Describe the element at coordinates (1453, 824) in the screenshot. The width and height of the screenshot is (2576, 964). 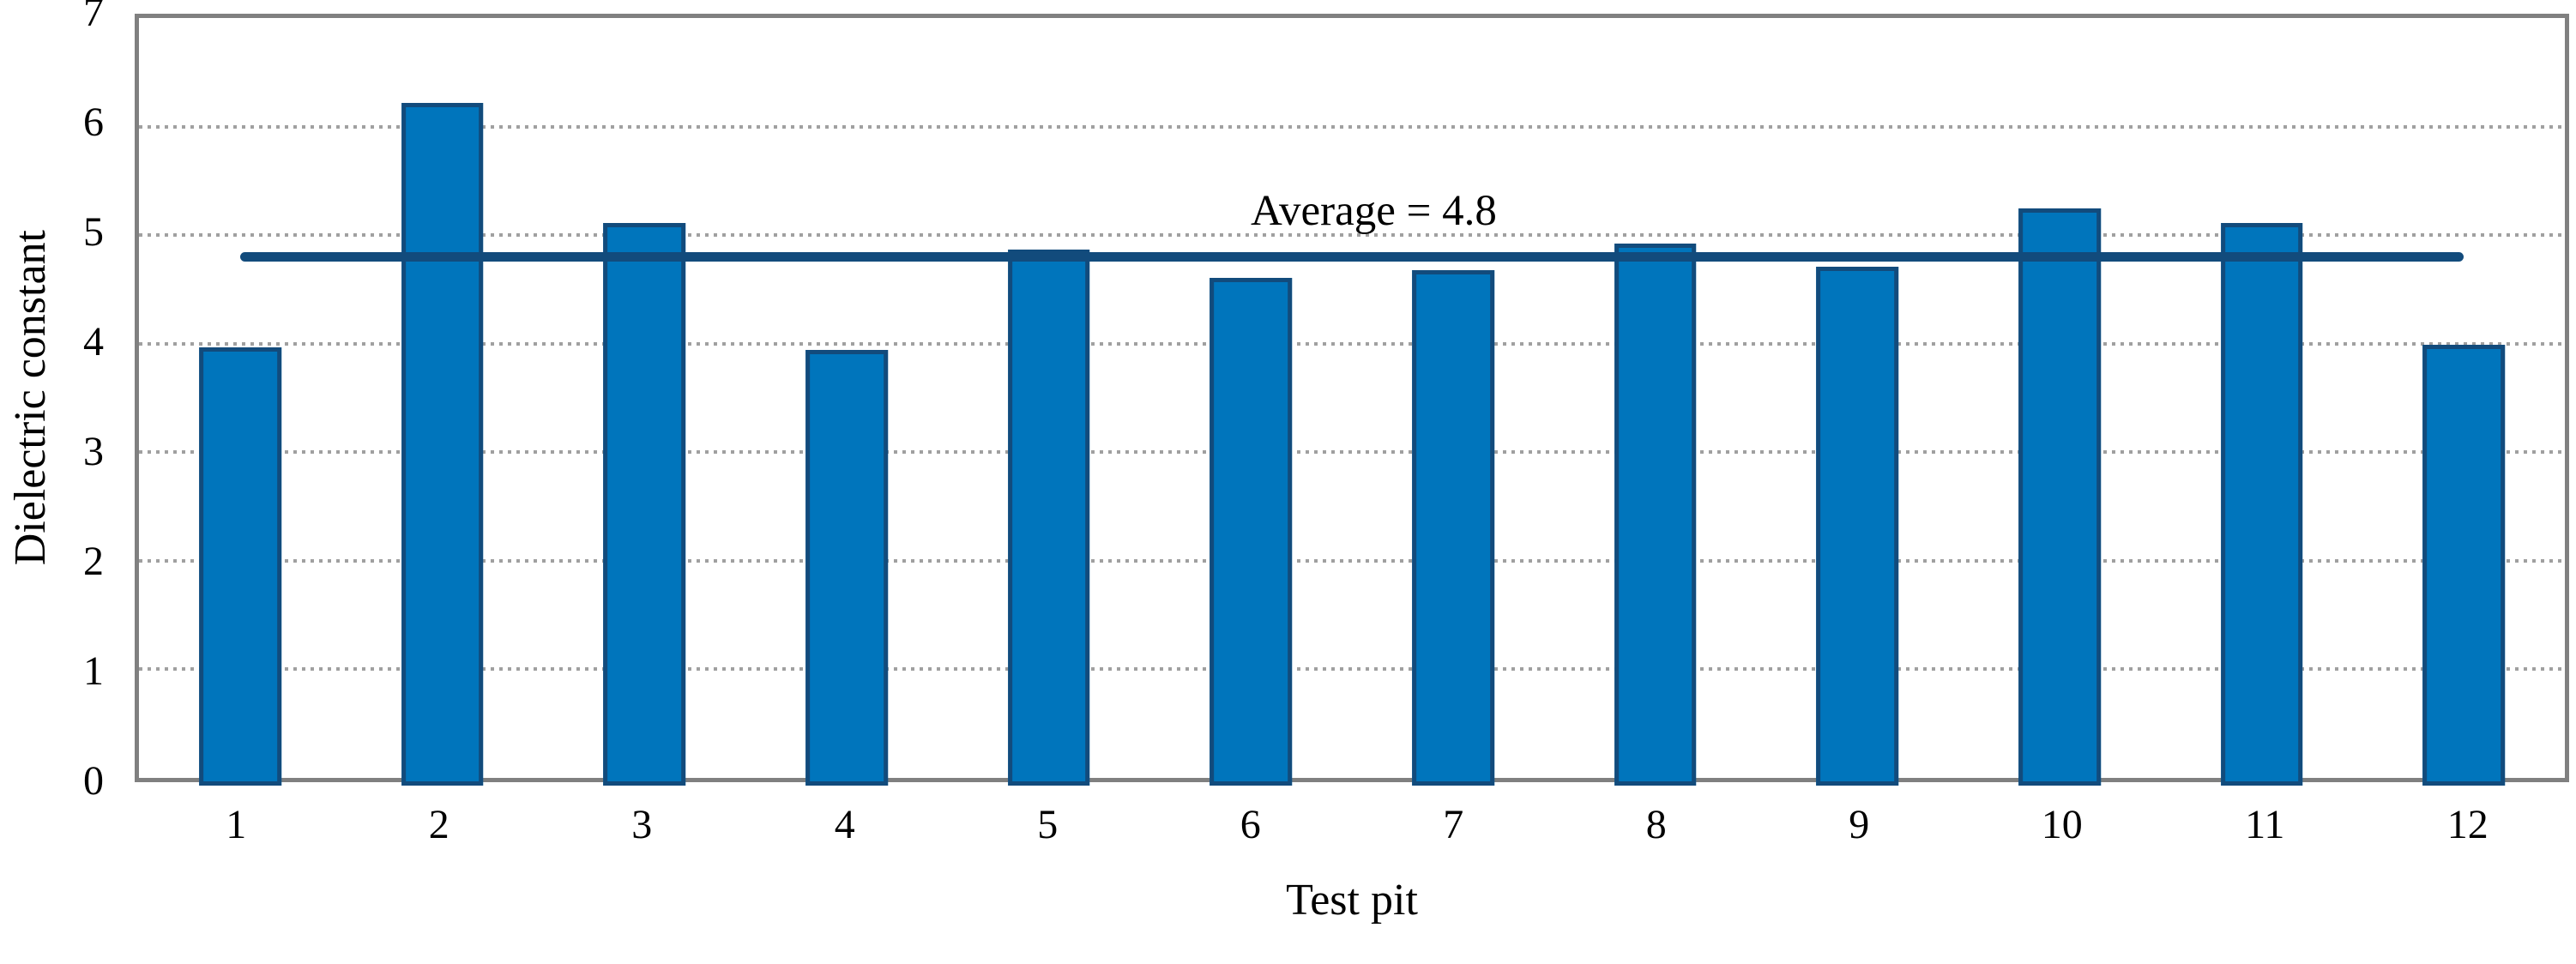
I see `x-tick-label-7: 7` at that location.